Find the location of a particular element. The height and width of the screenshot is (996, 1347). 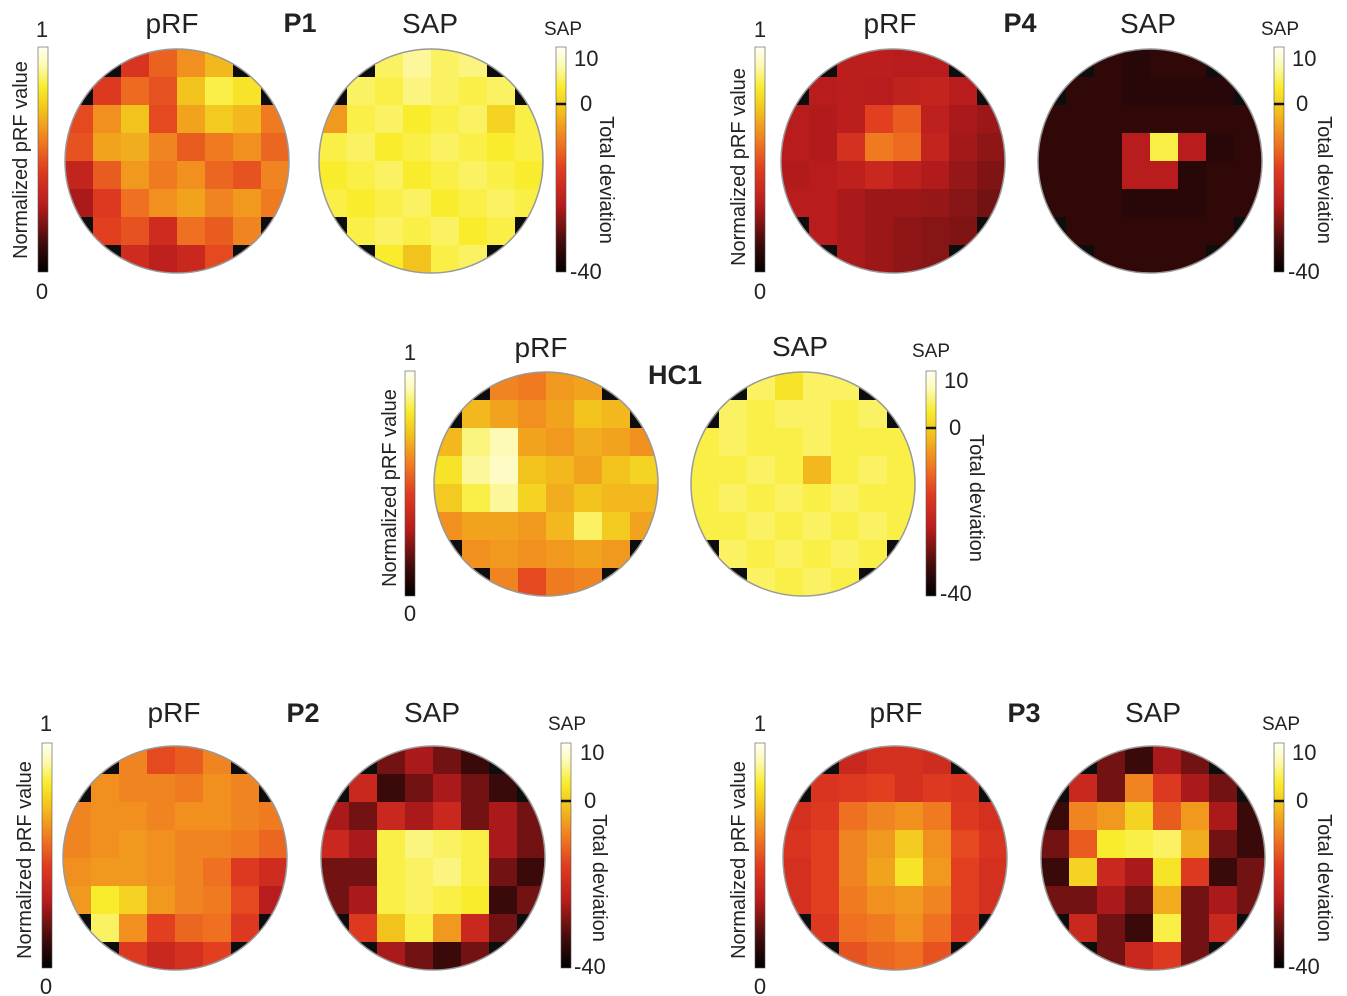

sap-colorbar-label: Total deviation is located at coordinates (1324, 878).